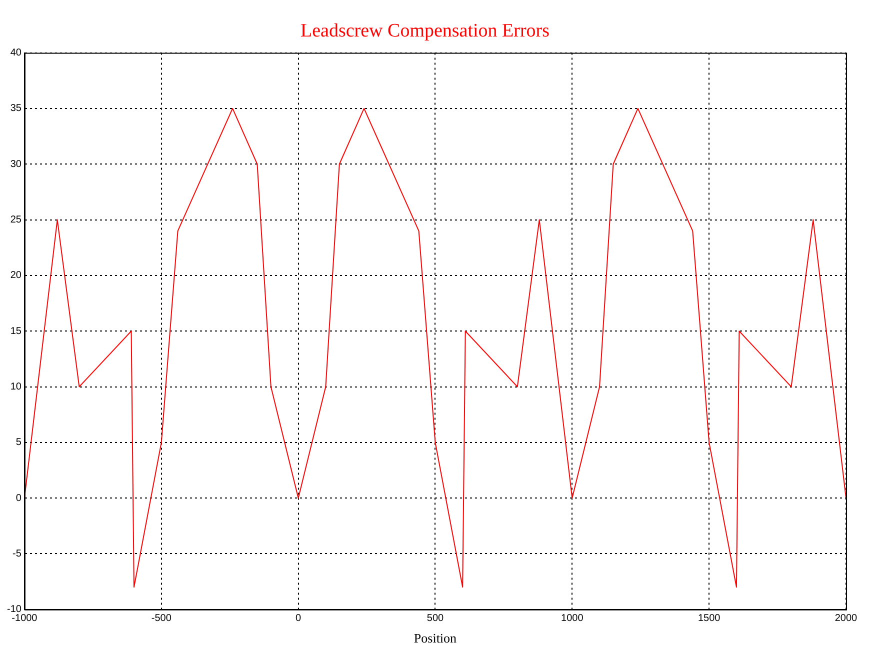 This screenshot has height=655, width=870. What do you see at coordinates (16, 220) in the screenshot?
I see `y-tick-label: 25` at bounding box center [16, 220].